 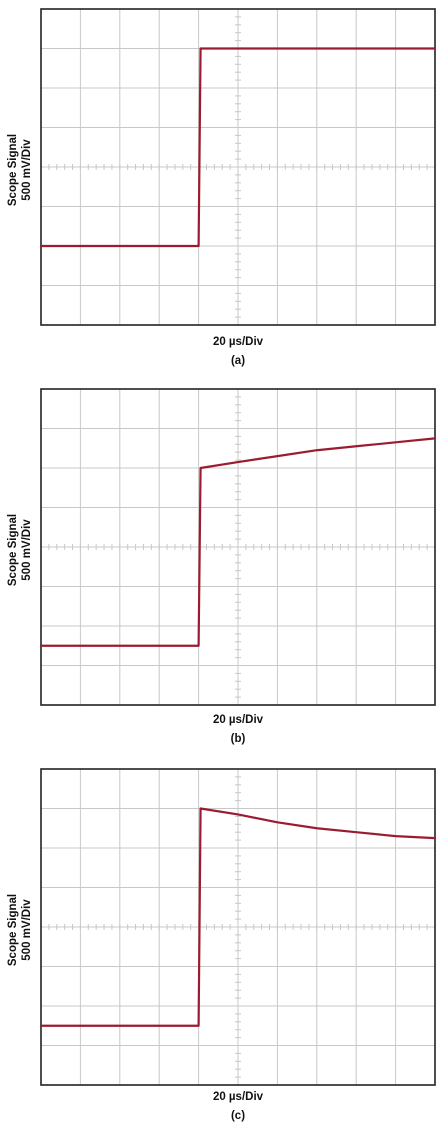 What do you see at coordinates (238, 1116) in the screenshot?
I see `panel-label: (c)` at bounding box center [238, 1116].